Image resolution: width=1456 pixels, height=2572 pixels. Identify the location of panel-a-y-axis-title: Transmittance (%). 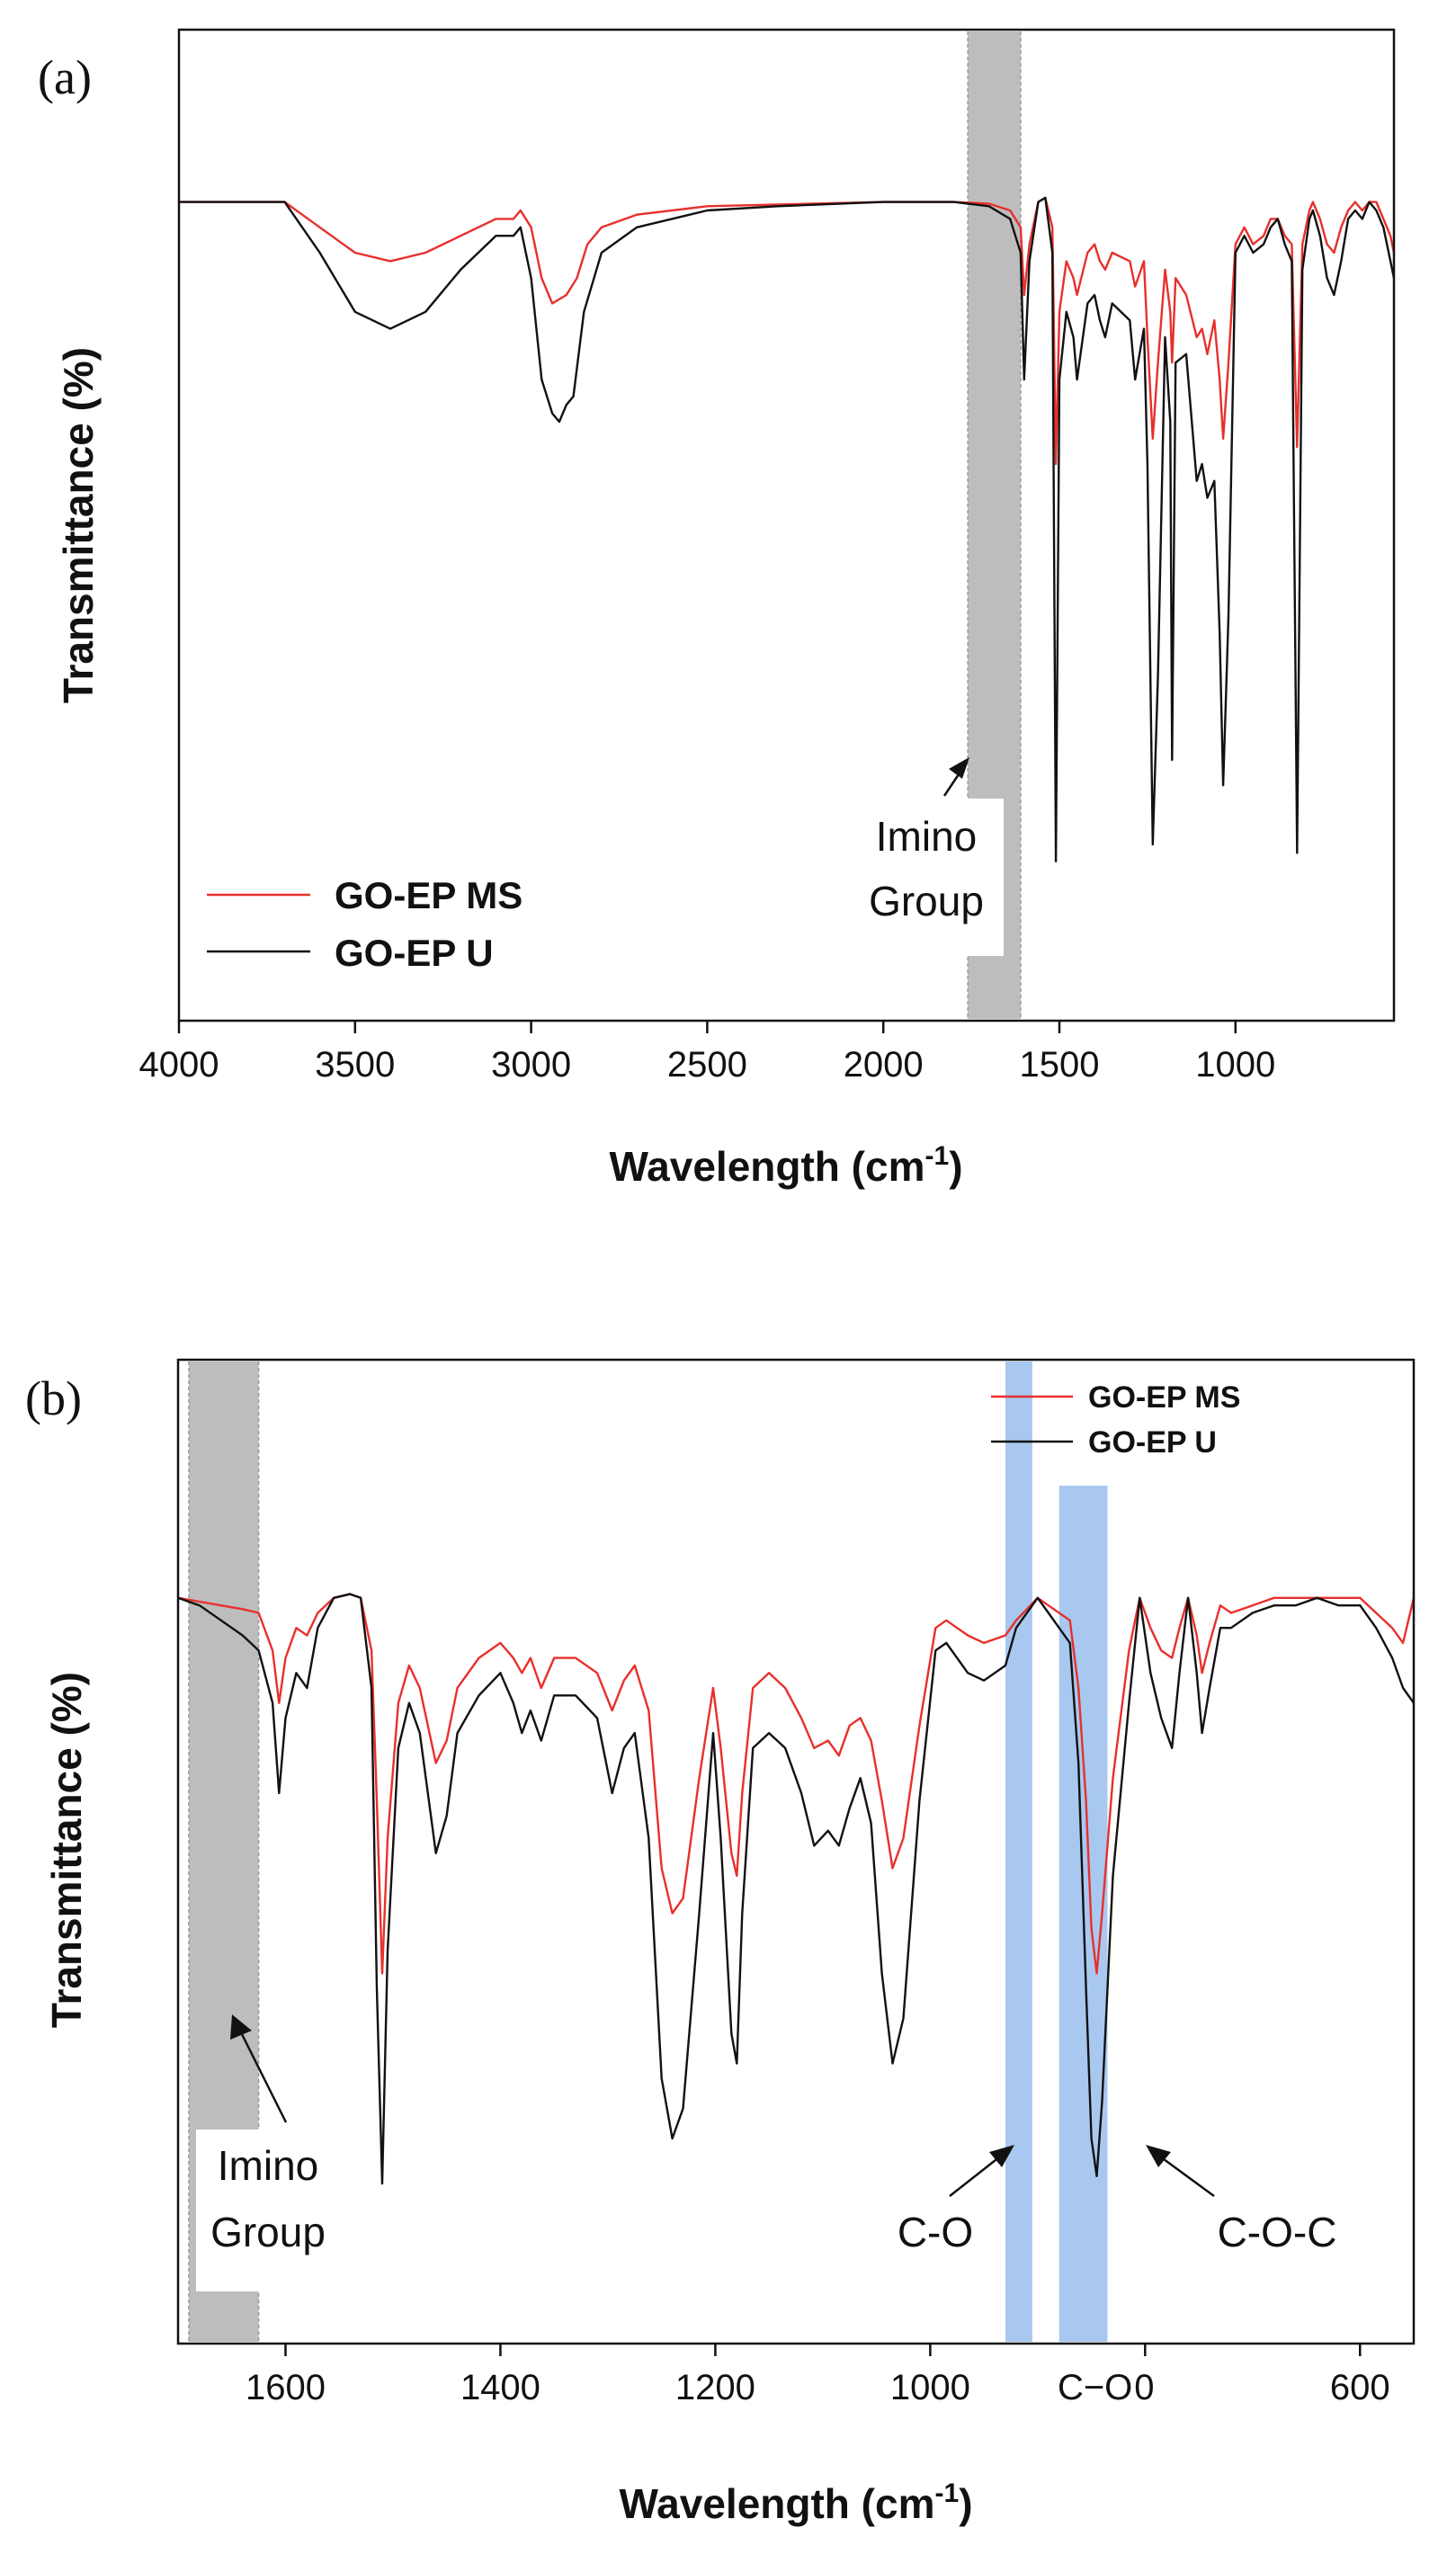
(78, 525).